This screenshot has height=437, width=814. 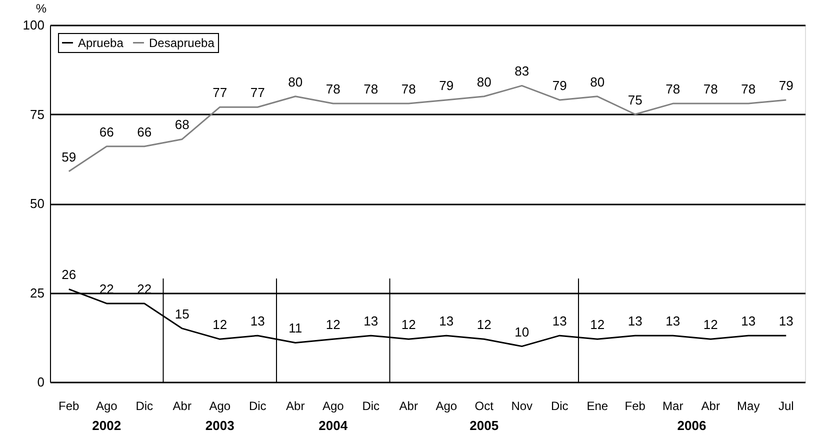 What do you see at coordinates (182, 43) in the screenshot?
I see `legend-label: Desaprueba` at bounding box center [182, 43].